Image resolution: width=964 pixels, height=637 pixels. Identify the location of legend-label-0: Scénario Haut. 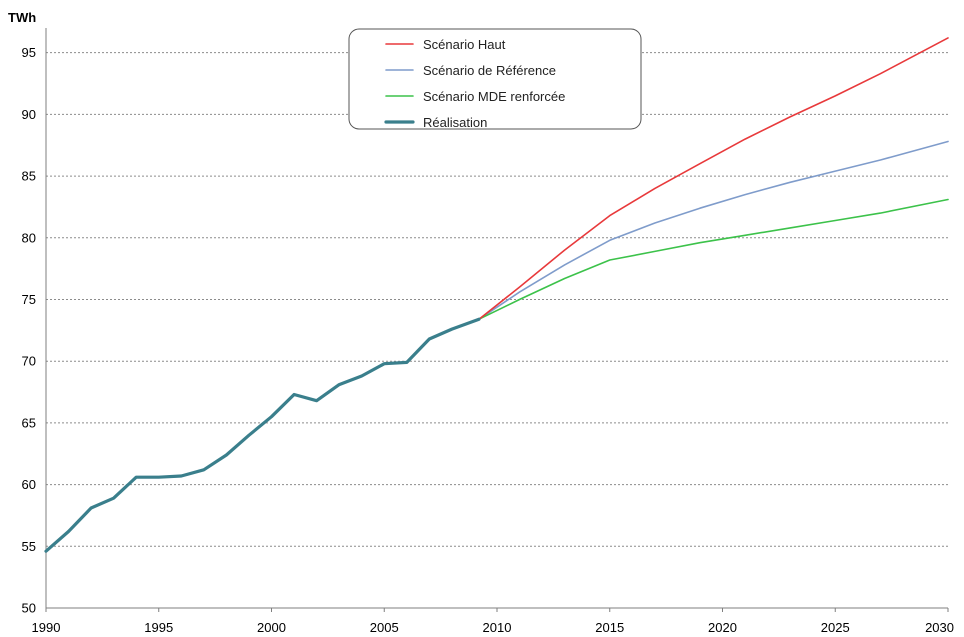
(464, 44).